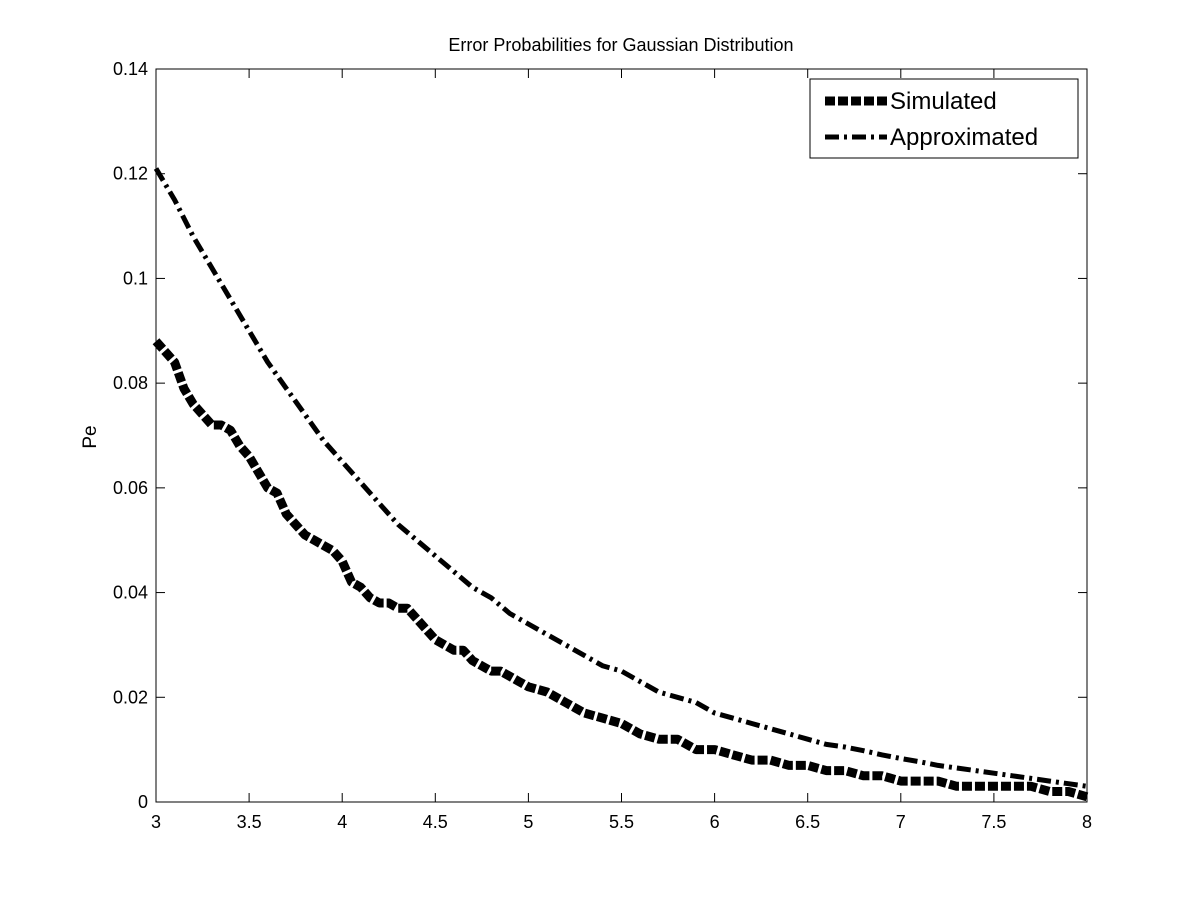 This screenshot has height=901, width=1201. Describe the element at coordinates (943, 101) in the screenshot. I see `legend-label-1: Simulated` at that location.